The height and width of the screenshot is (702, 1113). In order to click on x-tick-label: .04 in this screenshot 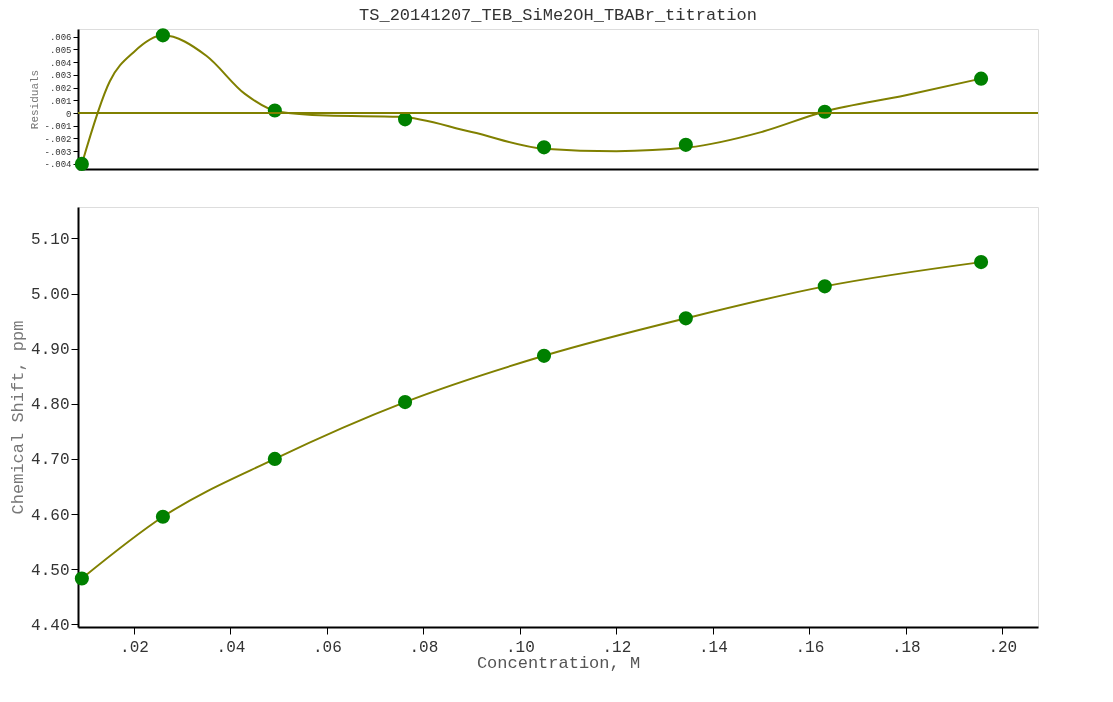, I will do `click(231, 647)`.